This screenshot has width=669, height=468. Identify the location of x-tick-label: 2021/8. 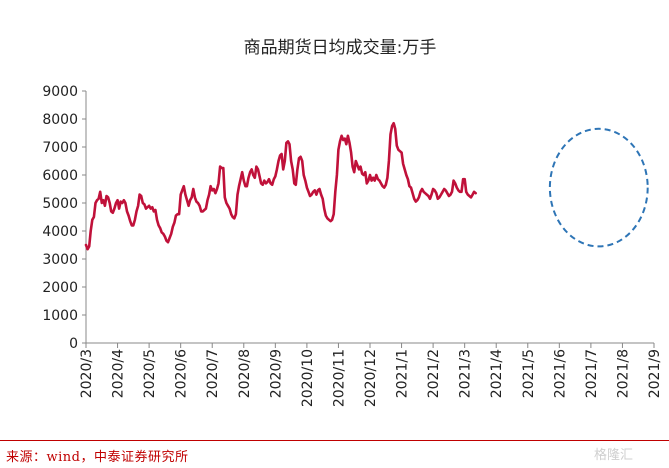
(623, 373).